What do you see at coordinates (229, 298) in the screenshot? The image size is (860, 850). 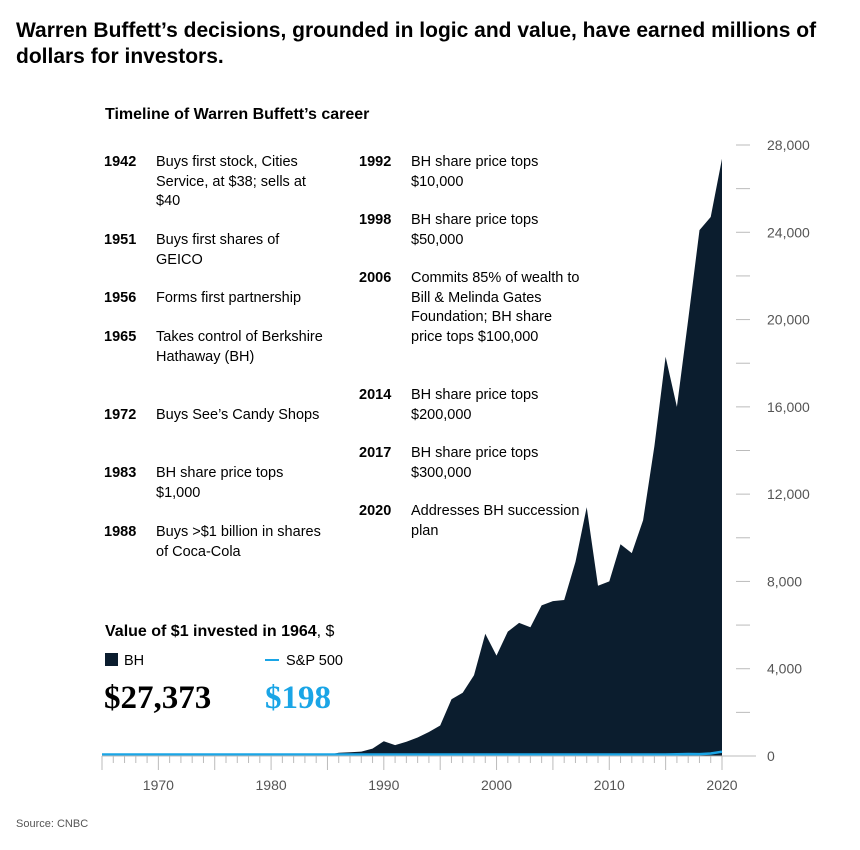 I see `timeline-event-text: Forms first partnership` at bounding box center [229, 298].